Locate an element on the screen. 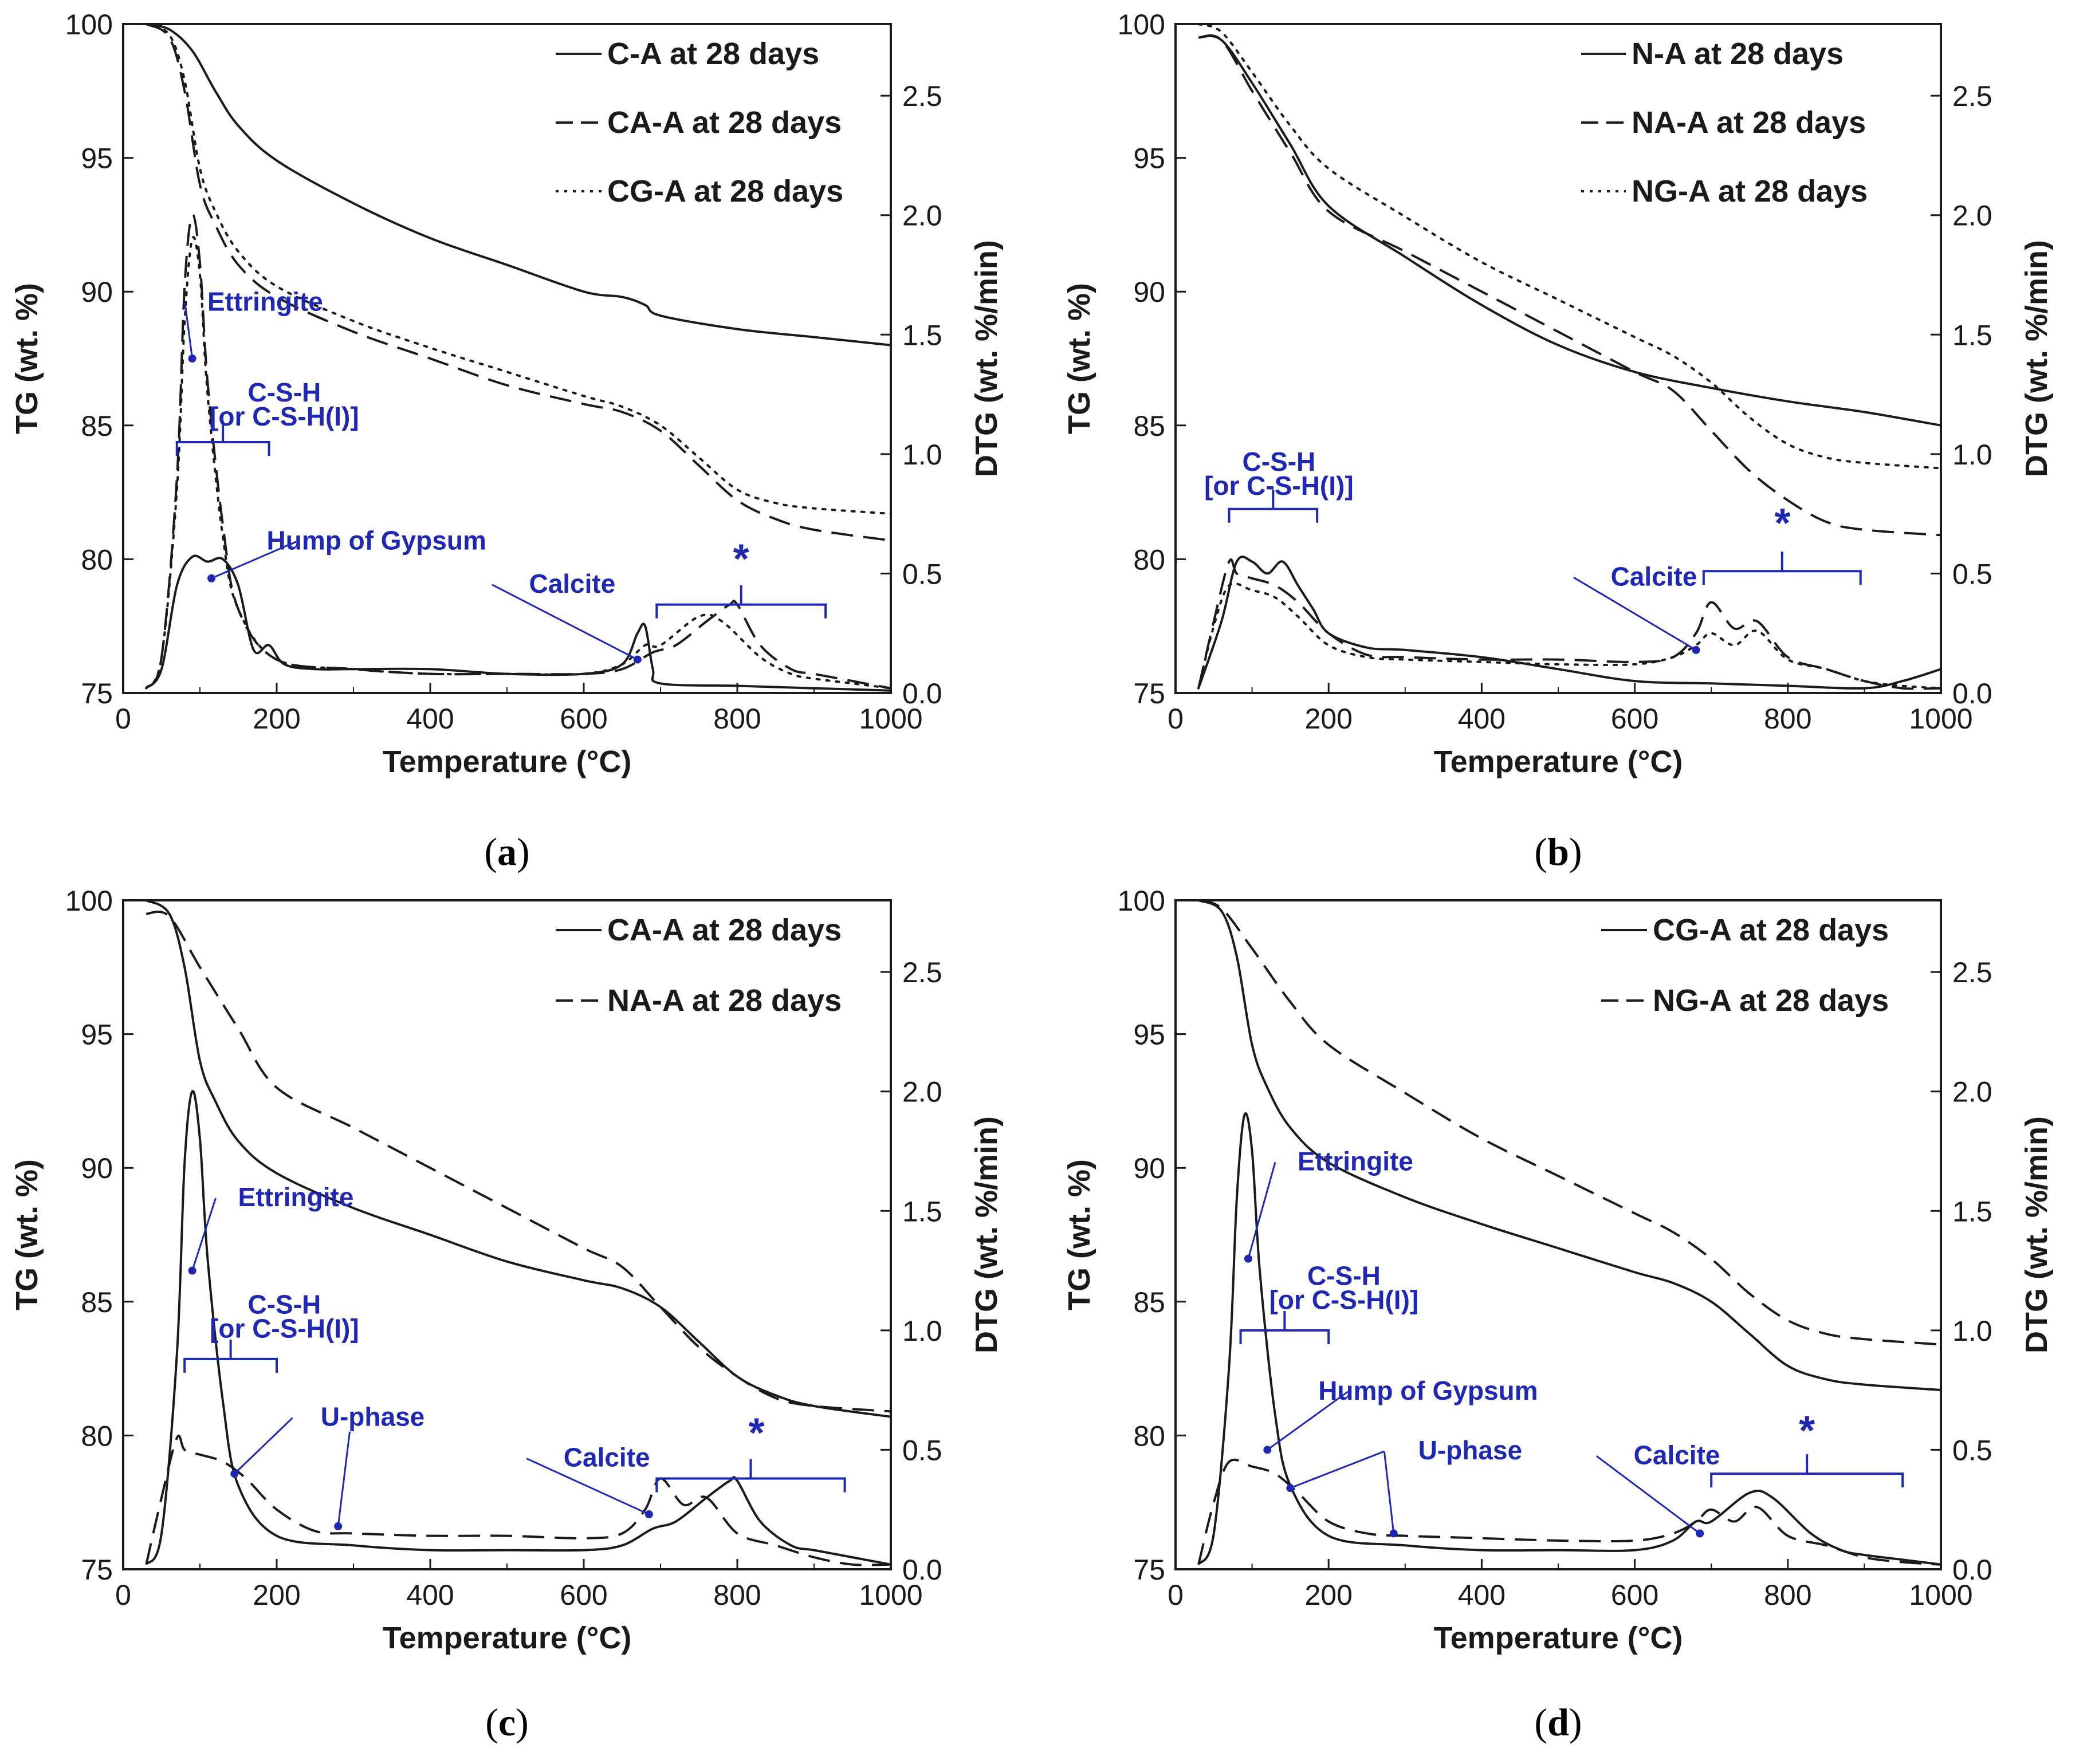 This screenshot has width=2091, height=1764. y2-axis-label: DTG (wt. %/min) is located at coordinates (986, 358).